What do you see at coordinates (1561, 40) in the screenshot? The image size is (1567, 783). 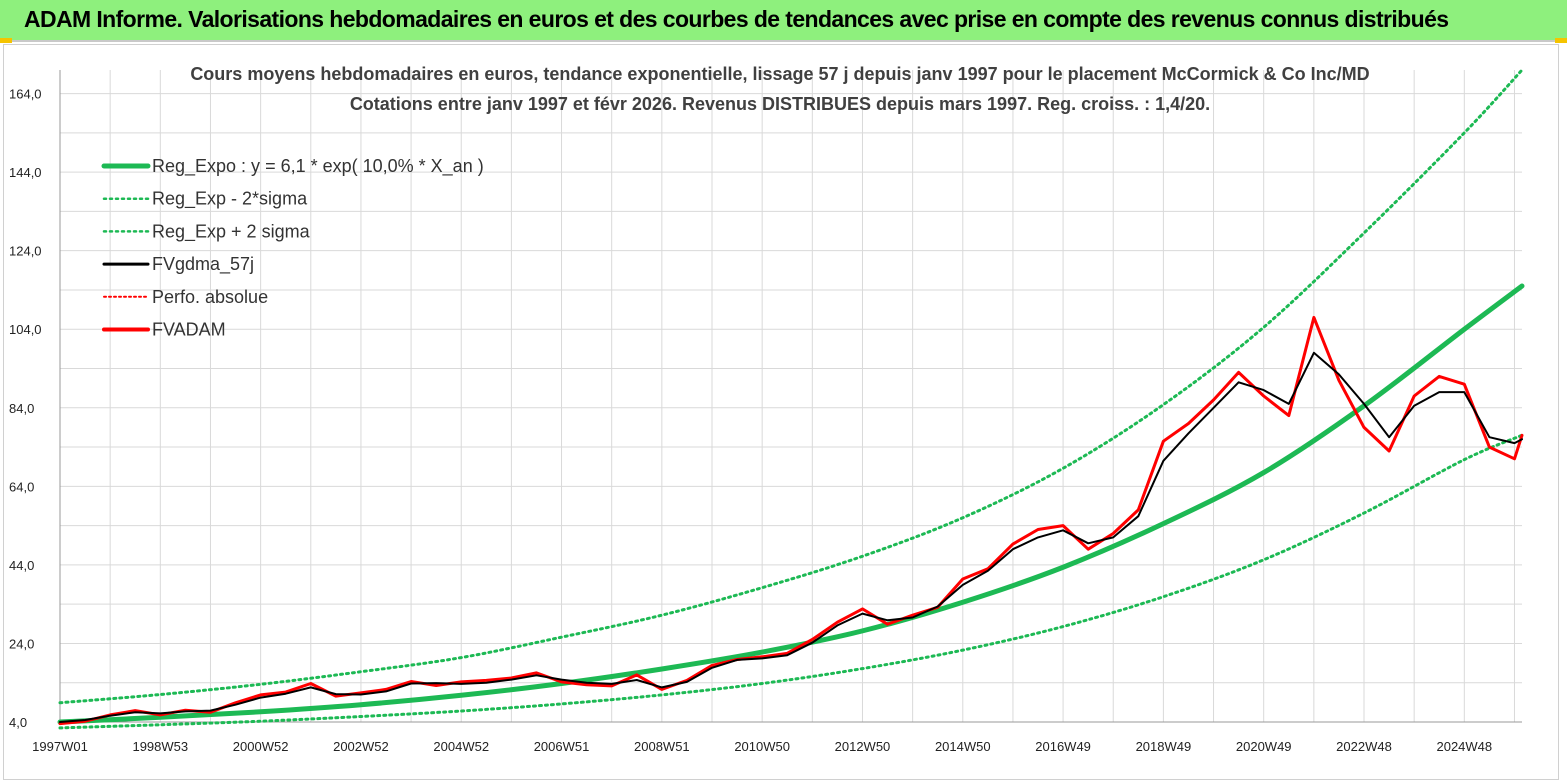 I see `banner-corner-right` at bounding box center [1561, 40].